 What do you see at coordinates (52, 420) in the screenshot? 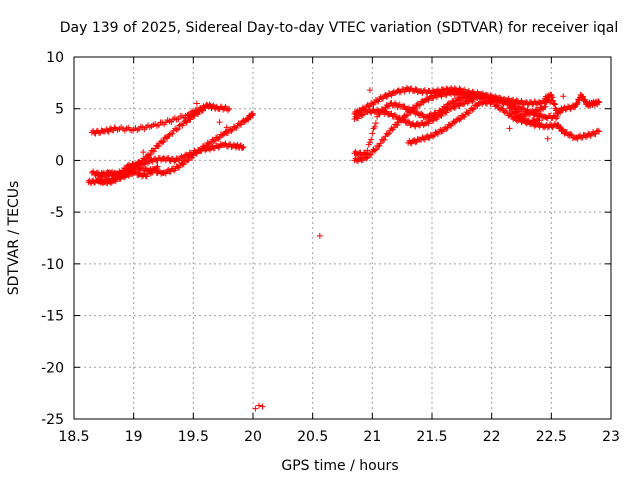
I see `y-tick-label: -25` at bounding box center [52, 420].